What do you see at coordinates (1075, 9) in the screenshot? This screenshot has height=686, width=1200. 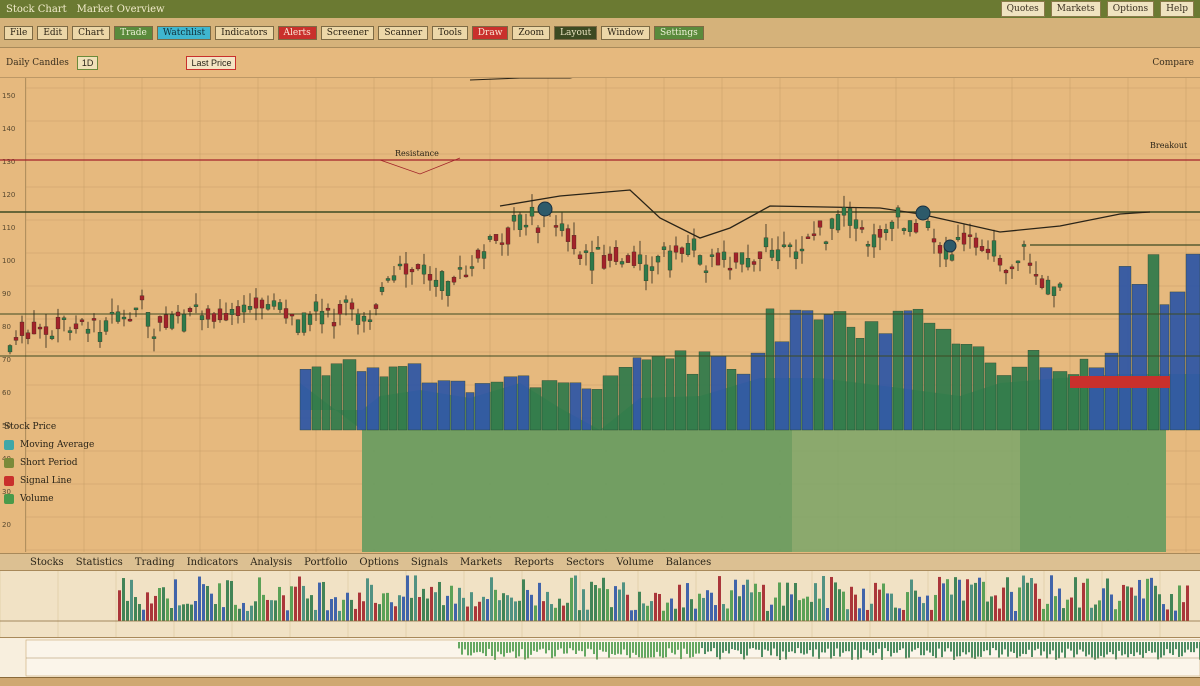 I see `title-menu-markets: Markets` at bounding box center [1075, 9].